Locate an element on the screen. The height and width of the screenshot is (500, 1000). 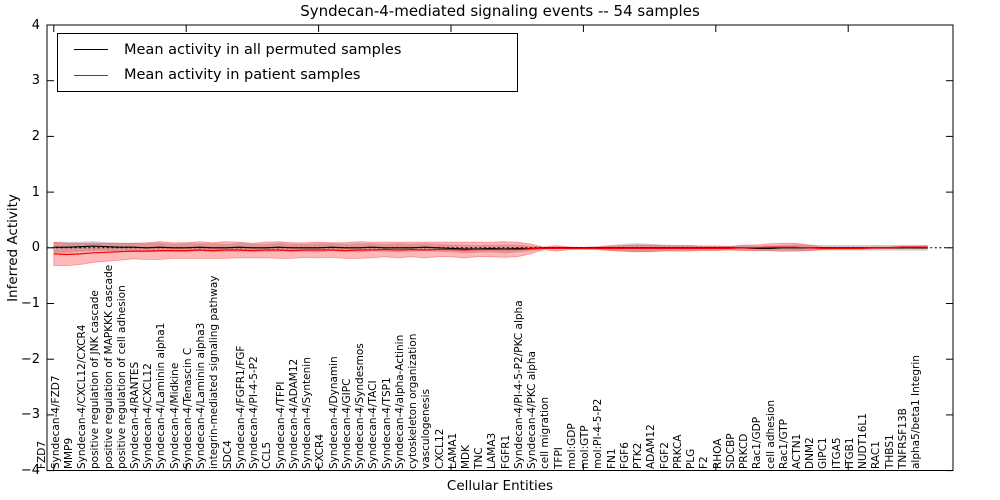
x-category-label: TNFRSF13B is located at coordinates (902, 438).